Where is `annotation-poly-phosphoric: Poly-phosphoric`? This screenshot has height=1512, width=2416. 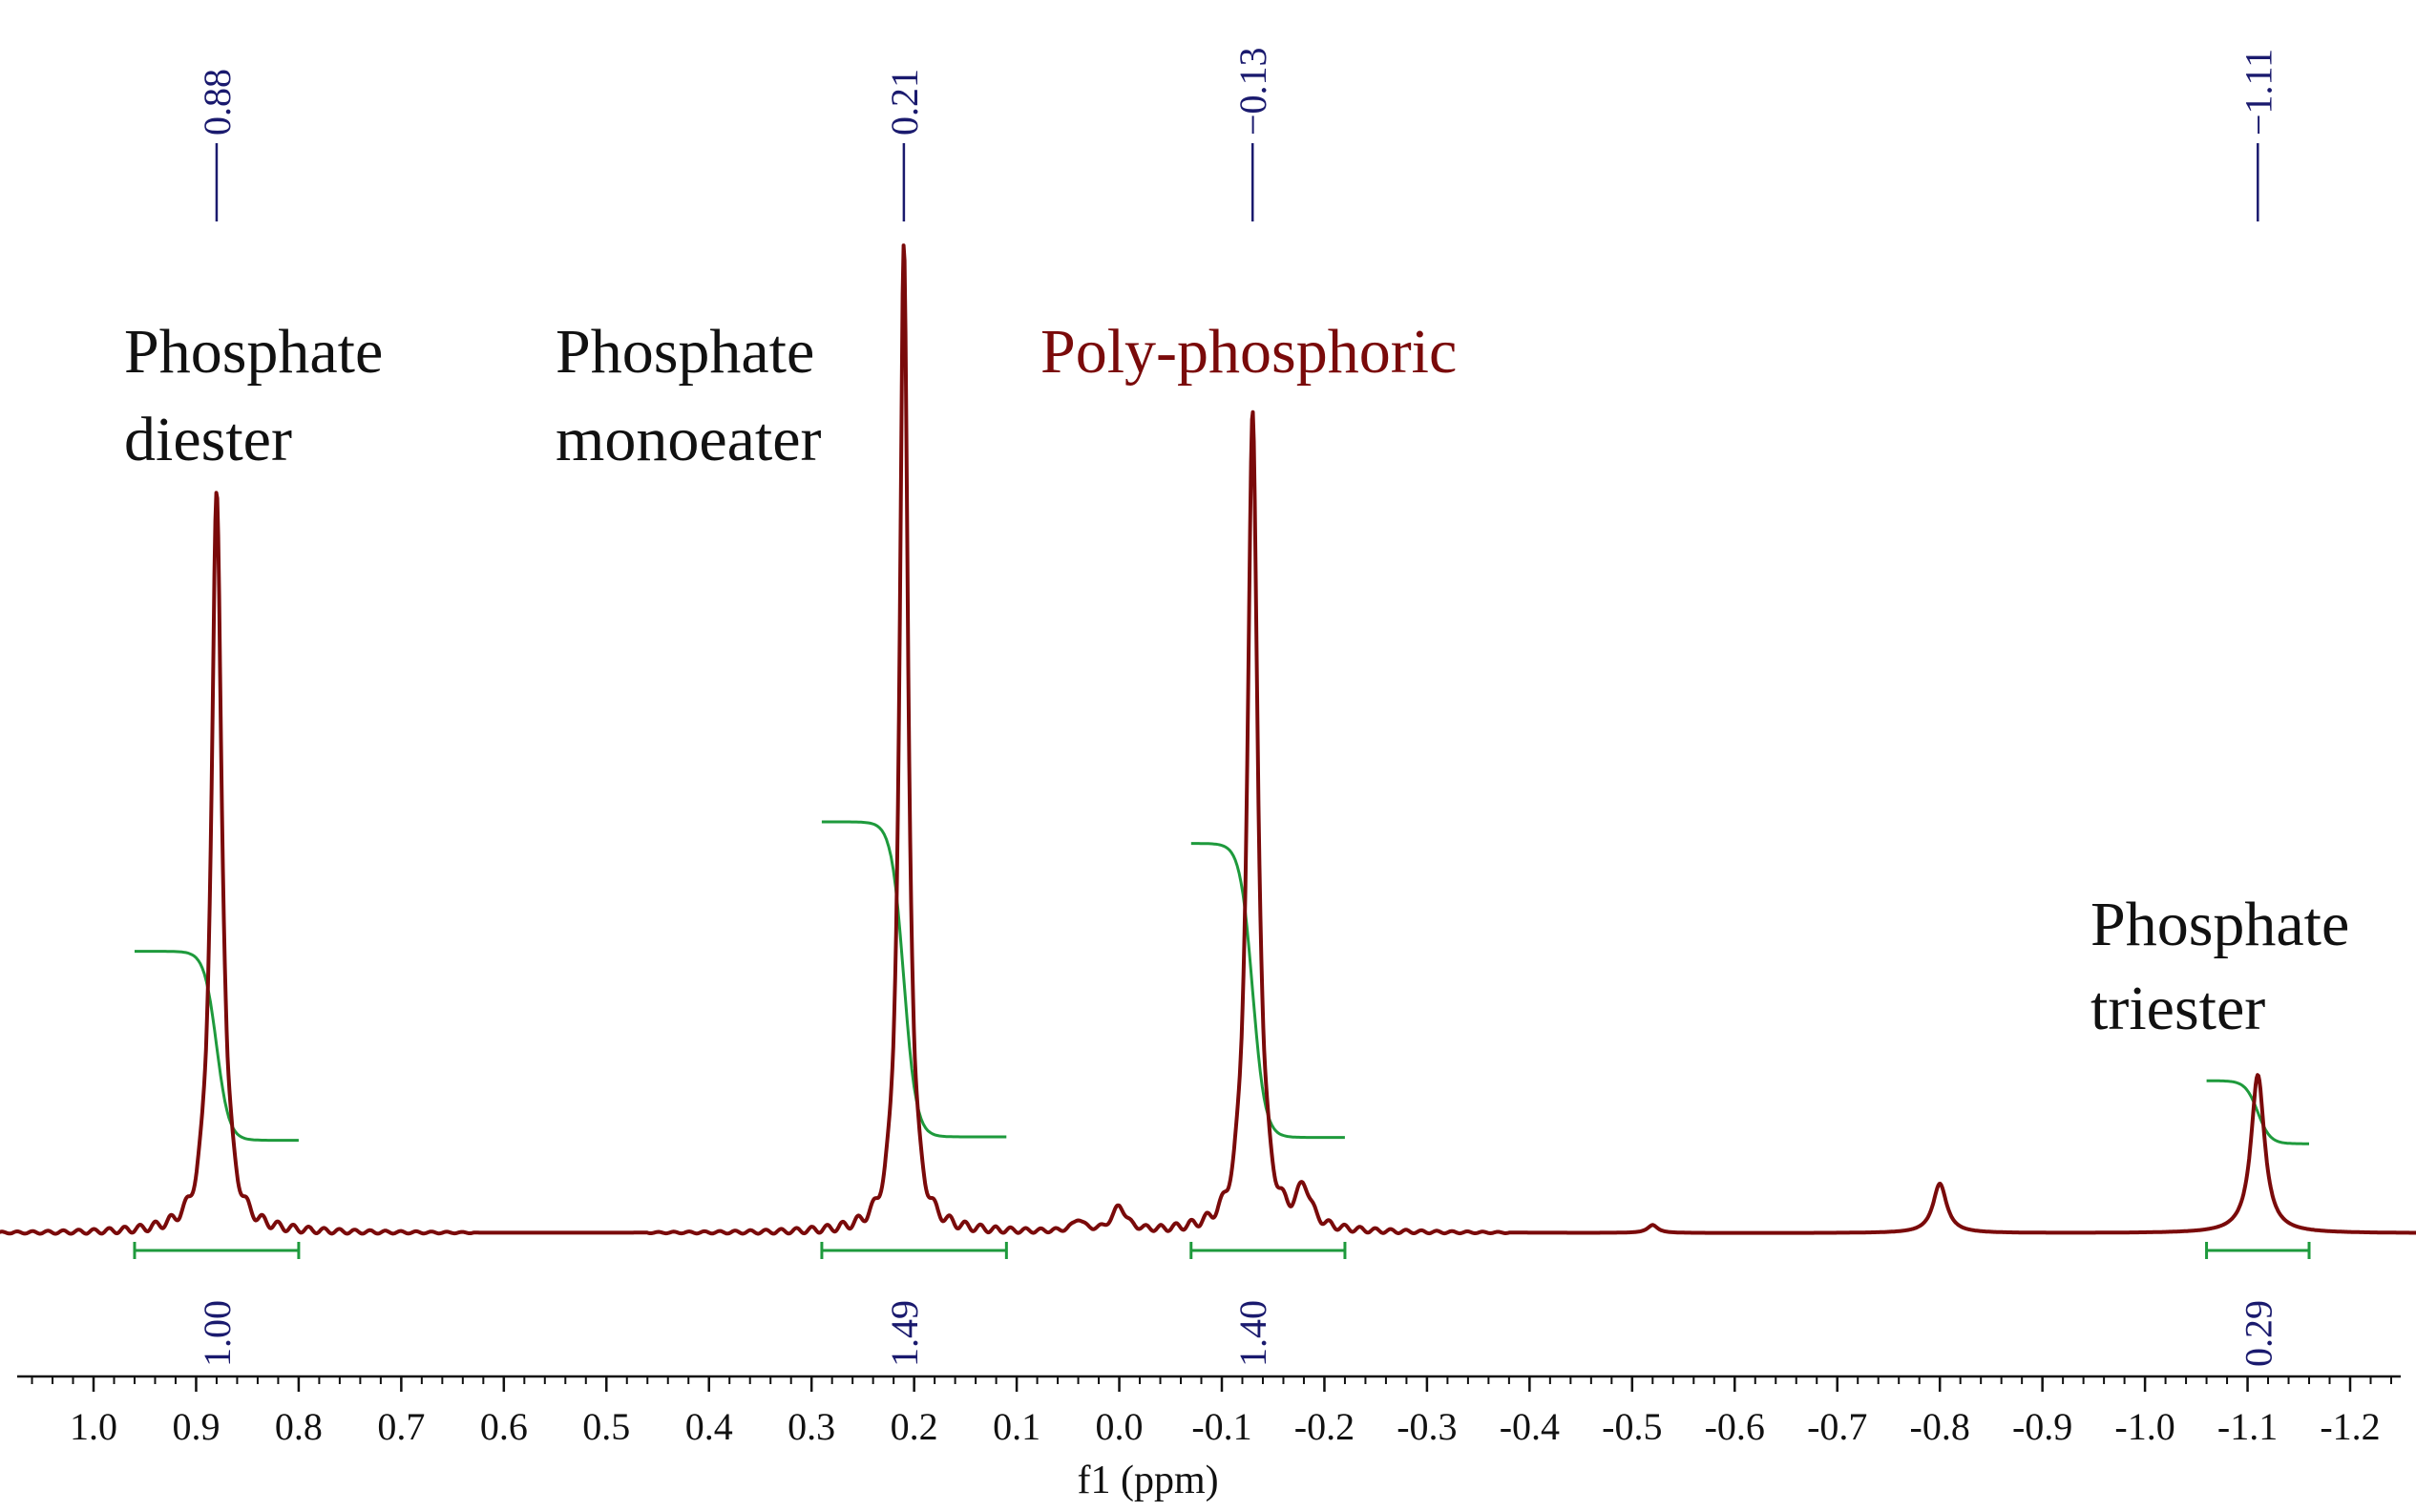
annotation-poly-phosphoric: Poly-phosphoric is located at coordinates (1248, 352).